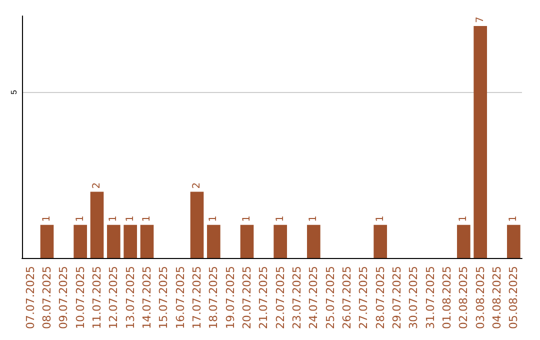 The width and height of the screenshot is (540, 340). I want to click on x-tick-label: 07.07.2025, so click(30, 298).